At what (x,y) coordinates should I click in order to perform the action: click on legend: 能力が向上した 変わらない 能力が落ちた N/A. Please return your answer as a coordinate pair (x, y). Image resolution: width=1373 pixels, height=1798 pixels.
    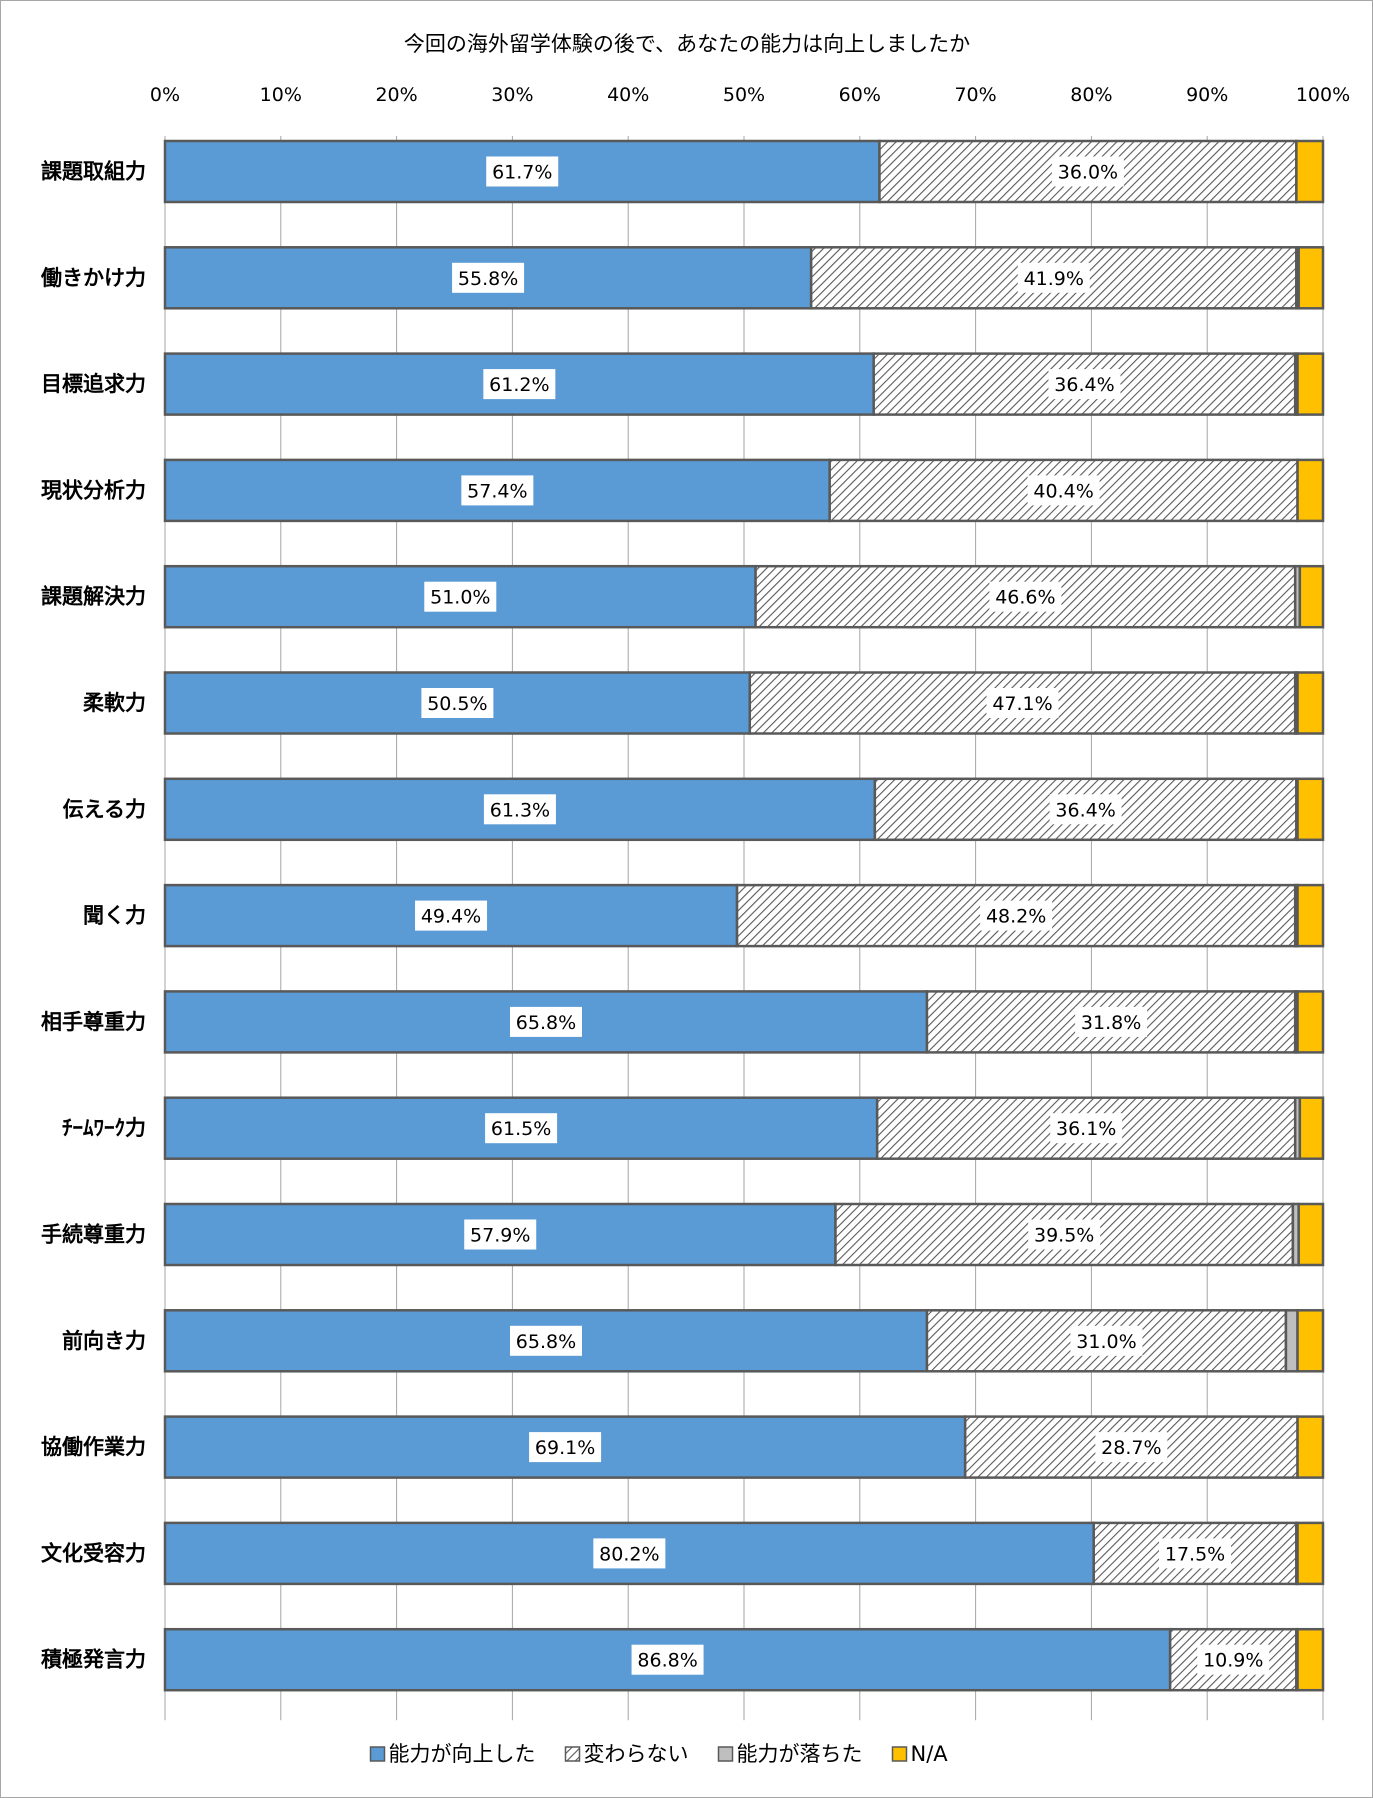
    Looking at the image, I should click on (659, 1754).